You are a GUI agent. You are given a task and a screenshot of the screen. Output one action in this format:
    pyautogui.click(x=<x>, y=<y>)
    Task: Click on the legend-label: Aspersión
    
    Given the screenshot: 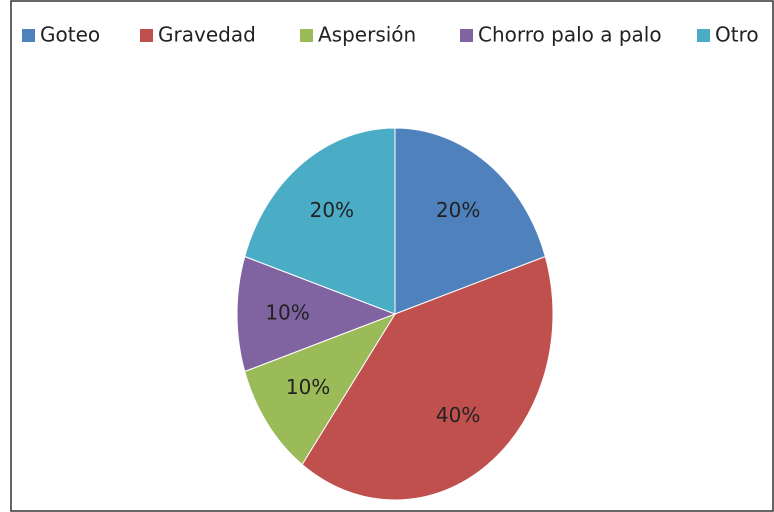 What is the action you would take?
    pyautogui.click(x=367, y=35)
    